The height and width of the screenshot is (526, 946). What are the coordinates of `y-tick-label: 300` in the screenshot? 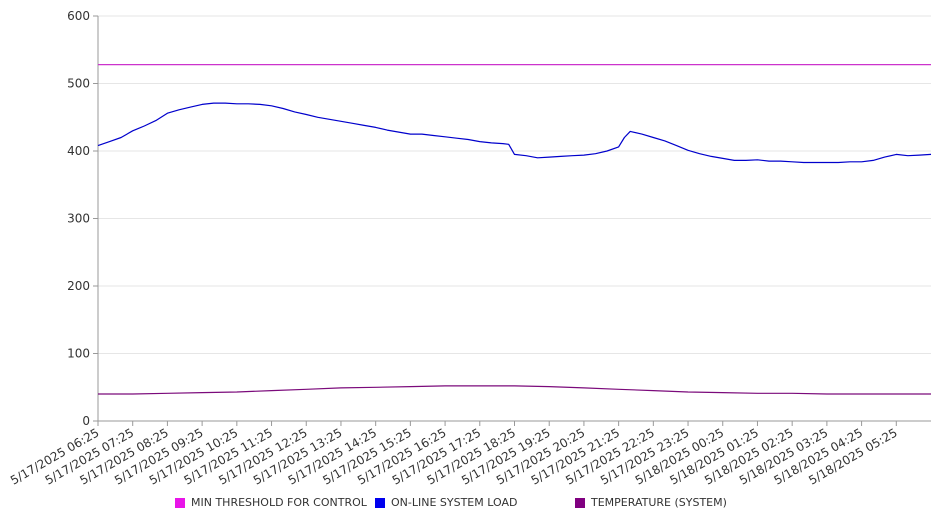 It's located at (78, 219).